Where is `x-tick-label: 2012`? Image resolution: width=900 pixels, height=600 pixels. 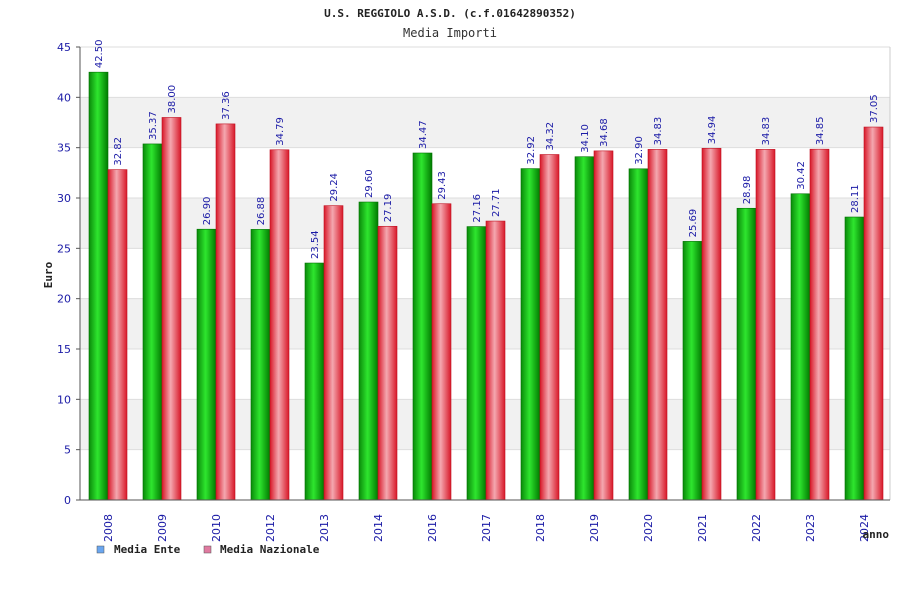 x-tick-label: 2012 is located at coordinates (270, 528).